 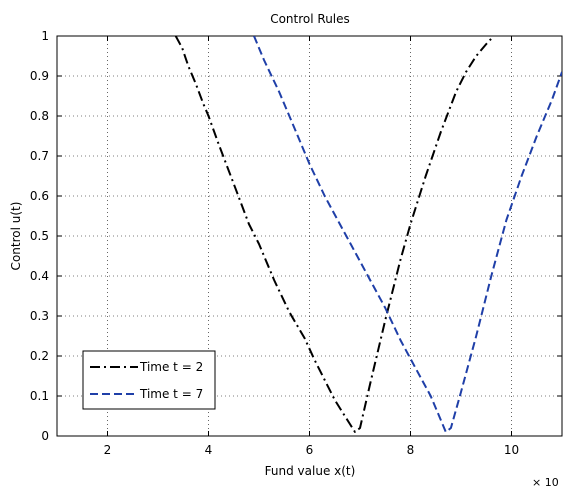 I want to click on y-tick-label: 0.7, so click(x=39, y=156).